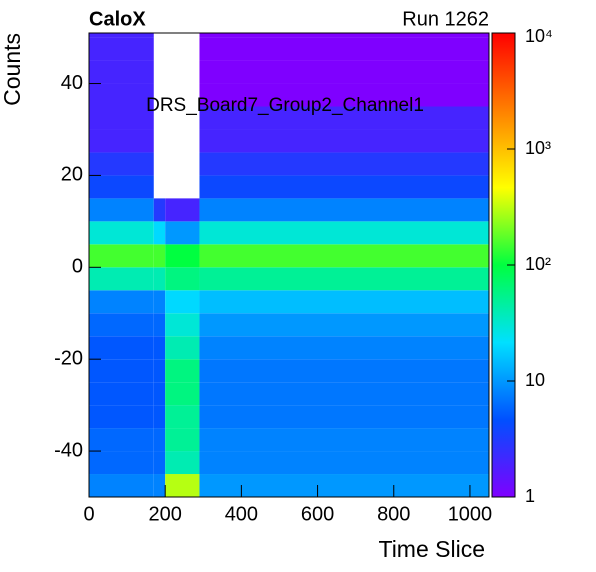  Describe the element at coordinates (535, 380) in the screenshot. I see `z-tick-label: 10` at that location.